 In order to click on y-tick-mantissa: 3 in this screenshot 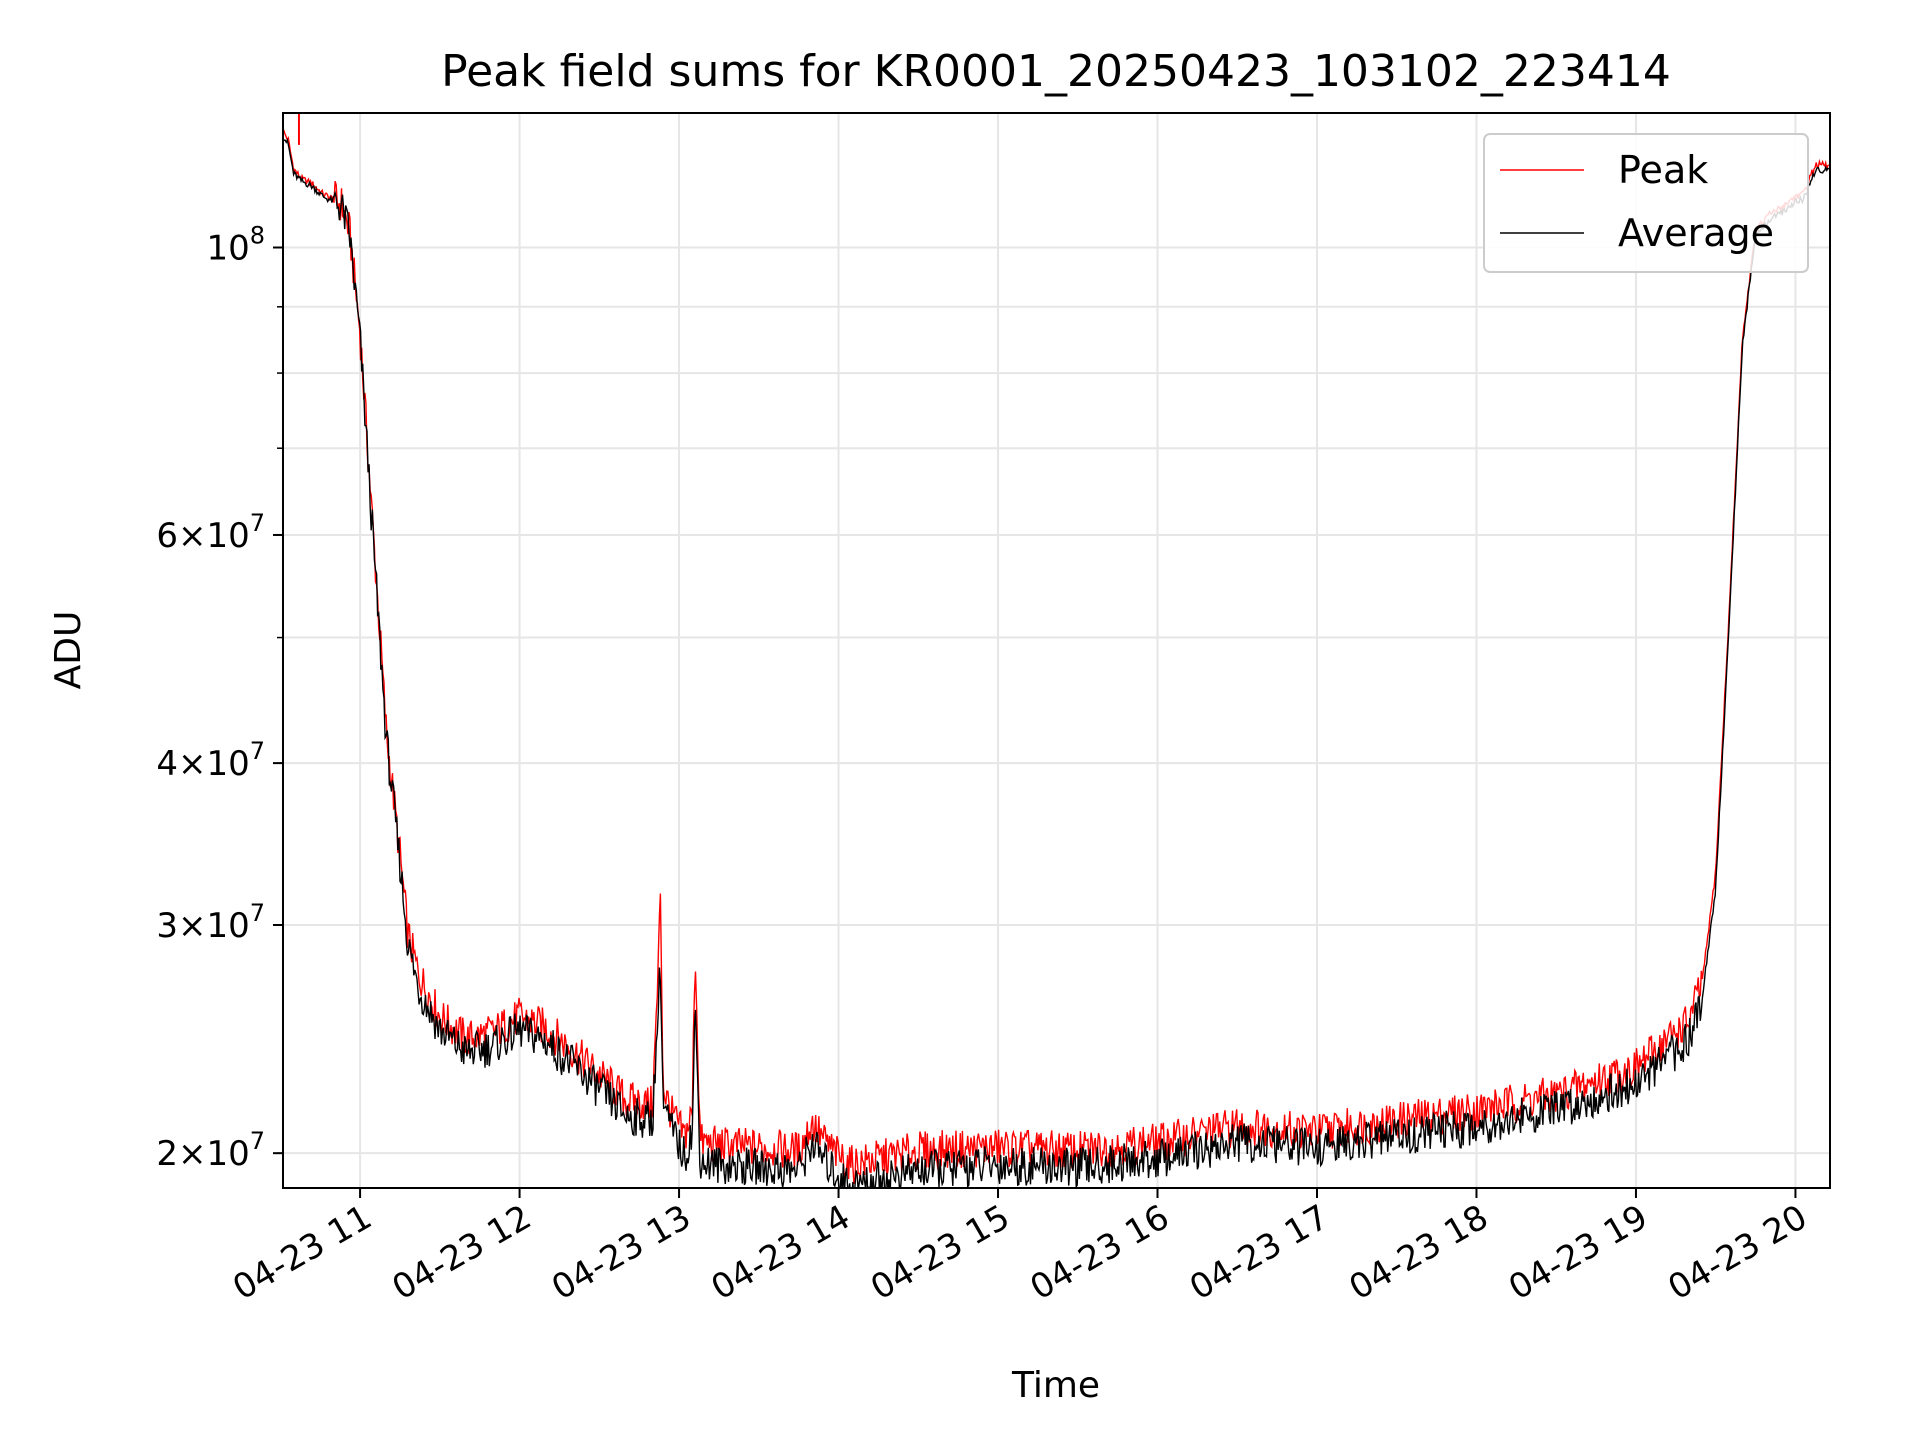, I will do `click(167, 926)`.